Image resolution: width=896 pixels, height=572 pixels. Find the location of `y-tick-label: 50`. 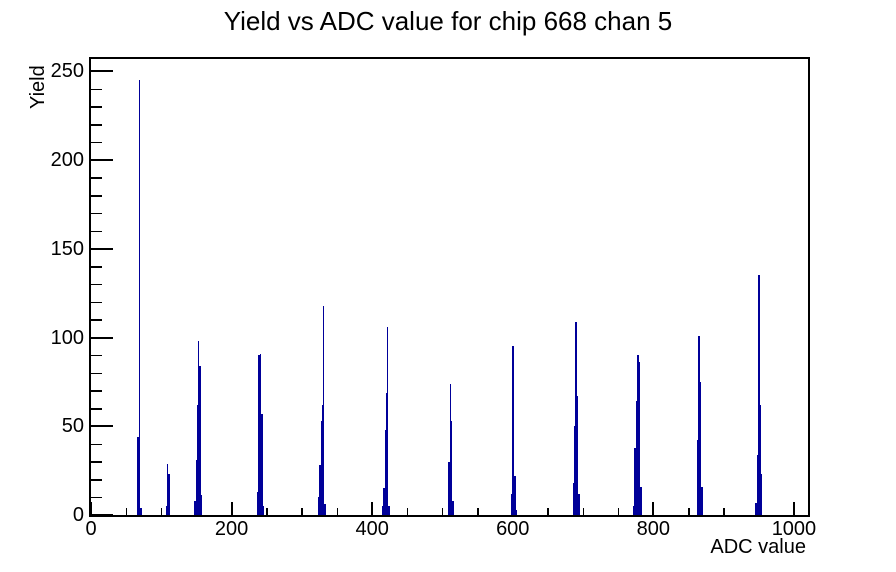

y-tick-label: 50 is located at coordinates (72, 426).